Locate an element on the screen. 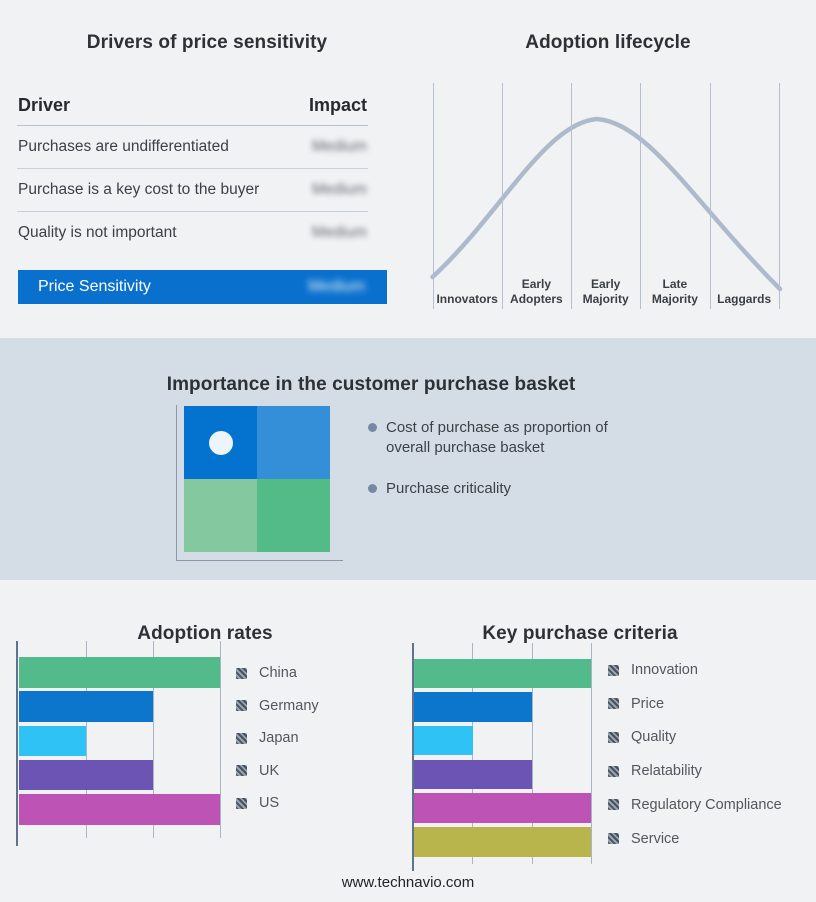 The height and width of the screenshot is (902, 816). legend-label: Japan is located at coordinates (279, 738).